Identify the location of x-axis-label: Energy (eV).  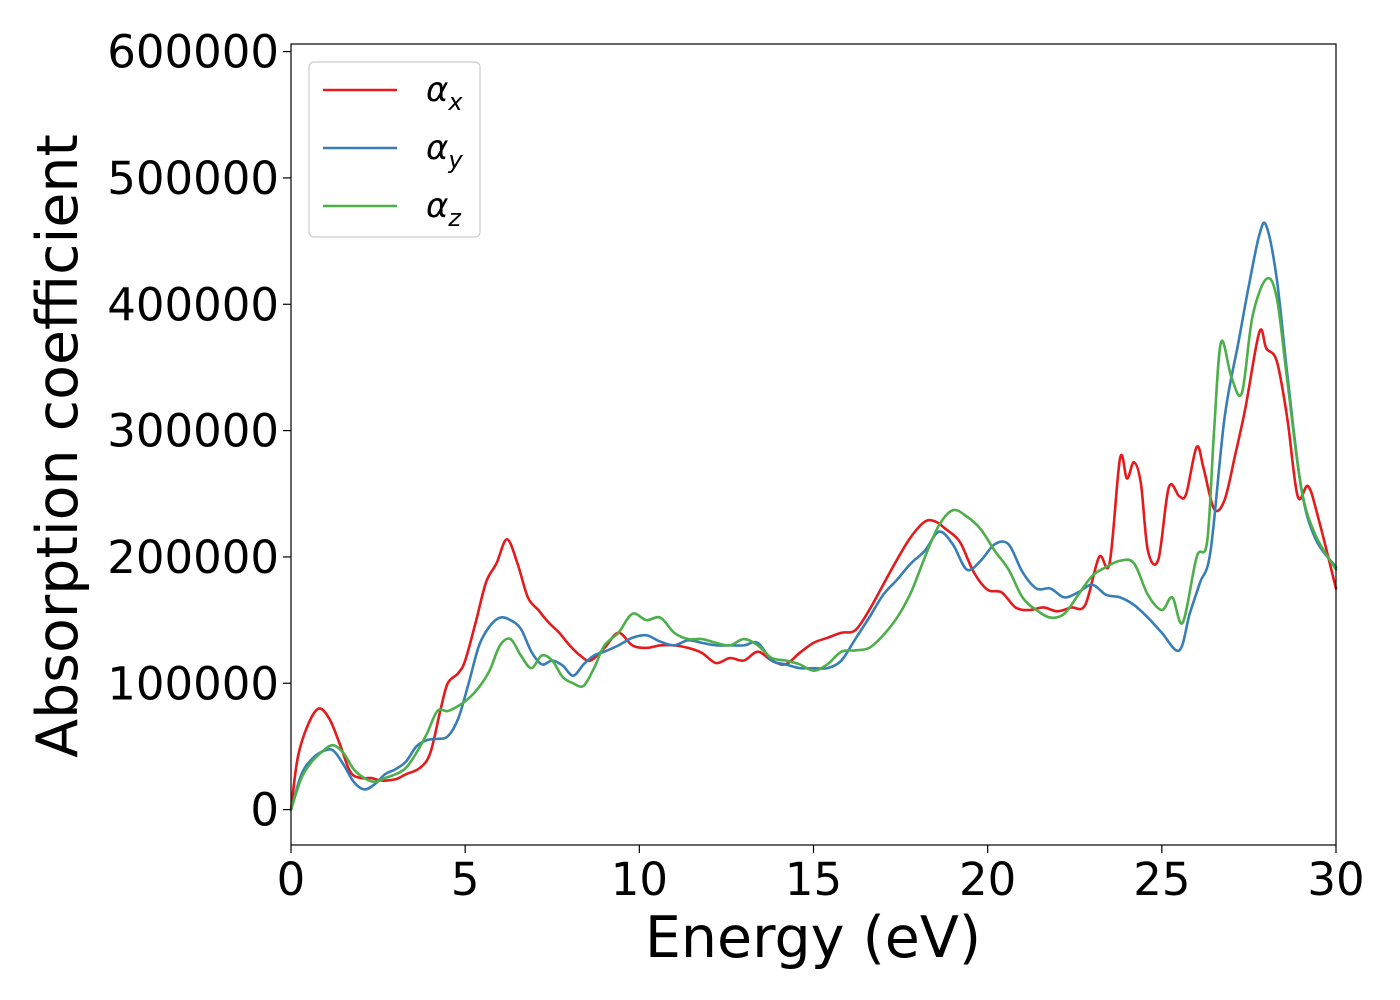
(813, 938).